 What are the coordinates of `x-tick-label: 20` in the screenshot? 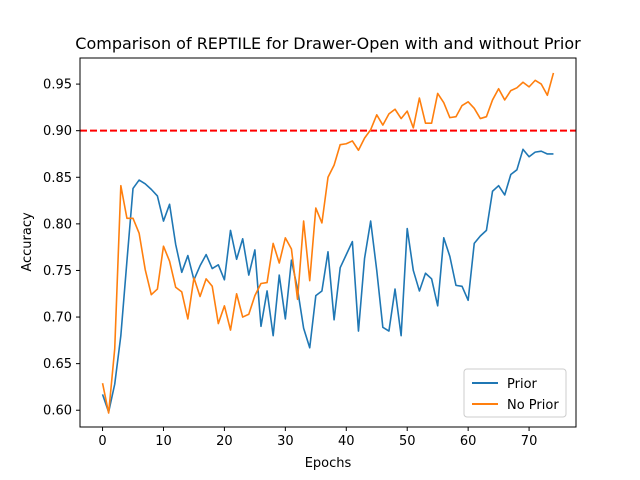 It's located at (224, 441).